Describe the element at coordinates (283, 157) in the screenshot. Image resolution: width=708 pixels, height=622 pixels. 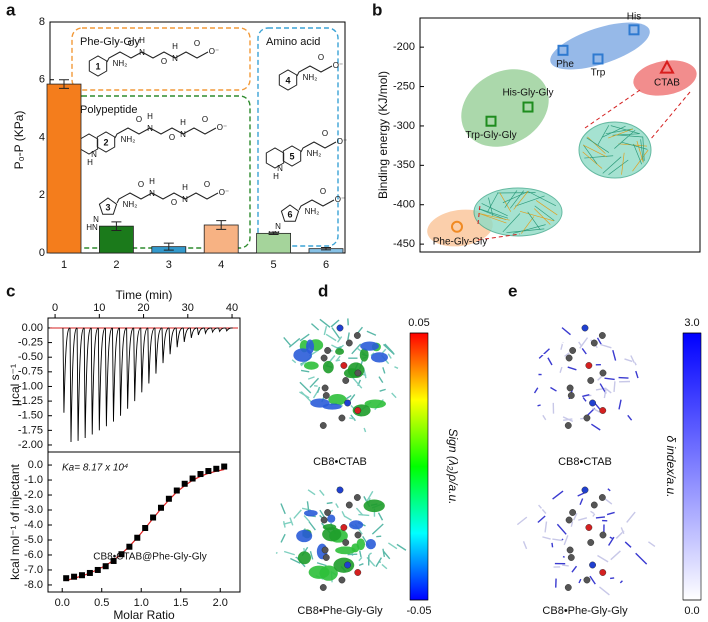
I see `ring` at that location.